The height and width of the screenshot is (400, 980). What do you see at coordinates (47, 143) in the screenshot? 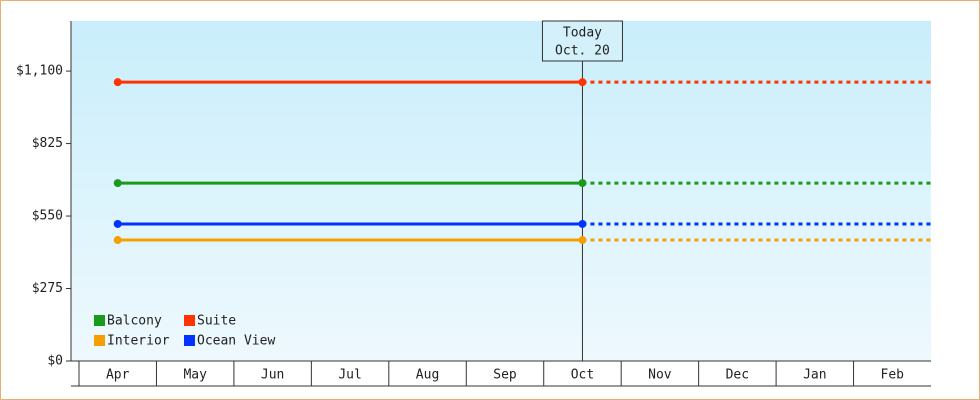
I see `y-tick-label: $825` at bounding box center [47, 143].